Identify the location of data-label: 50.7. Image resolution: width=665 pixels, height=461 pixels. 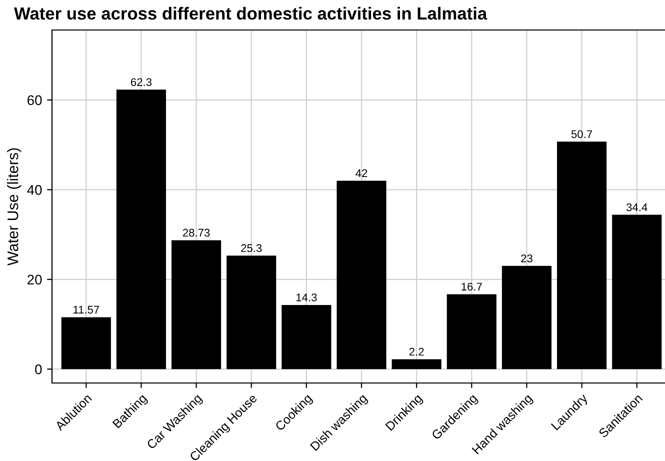
(581, 134).